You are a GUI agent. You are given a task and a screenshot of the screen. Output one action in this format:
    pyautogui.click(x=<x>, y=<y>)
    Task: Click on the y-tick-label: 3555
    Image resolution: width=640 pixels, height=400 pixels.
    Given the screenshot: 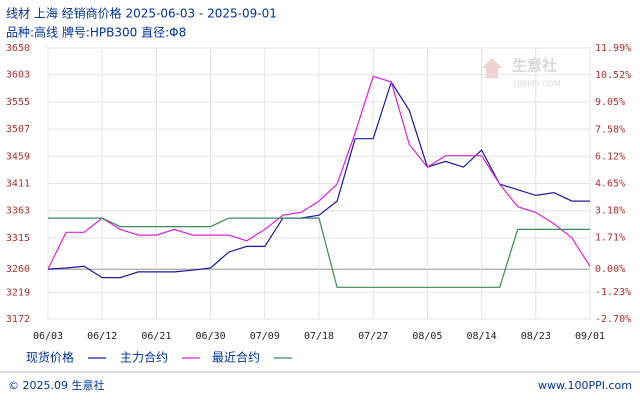 What is the action you would take?
    pyautogui.click(x=18, y=102)
    